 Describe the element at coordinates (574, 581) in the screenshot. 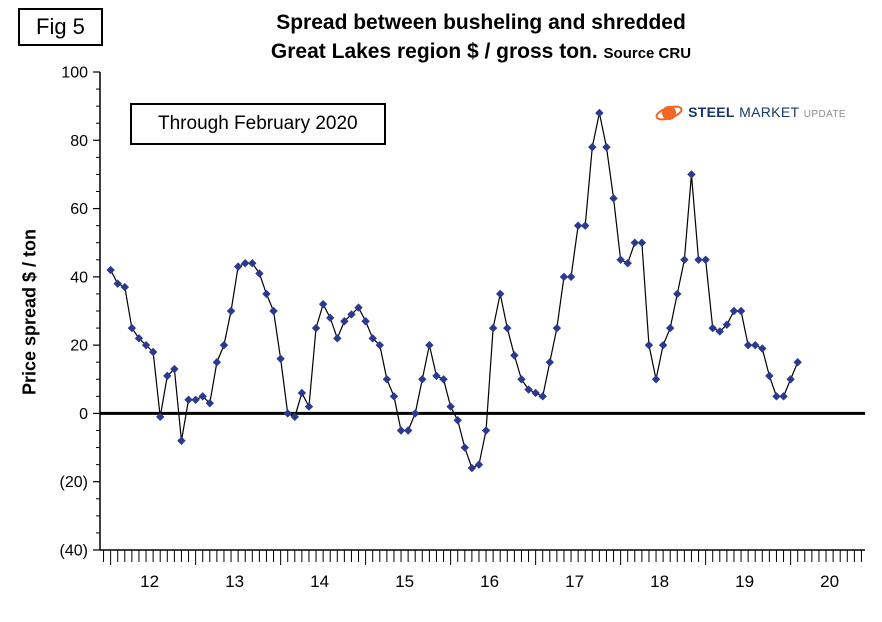

I see `x-tick-label: 17` at that location.